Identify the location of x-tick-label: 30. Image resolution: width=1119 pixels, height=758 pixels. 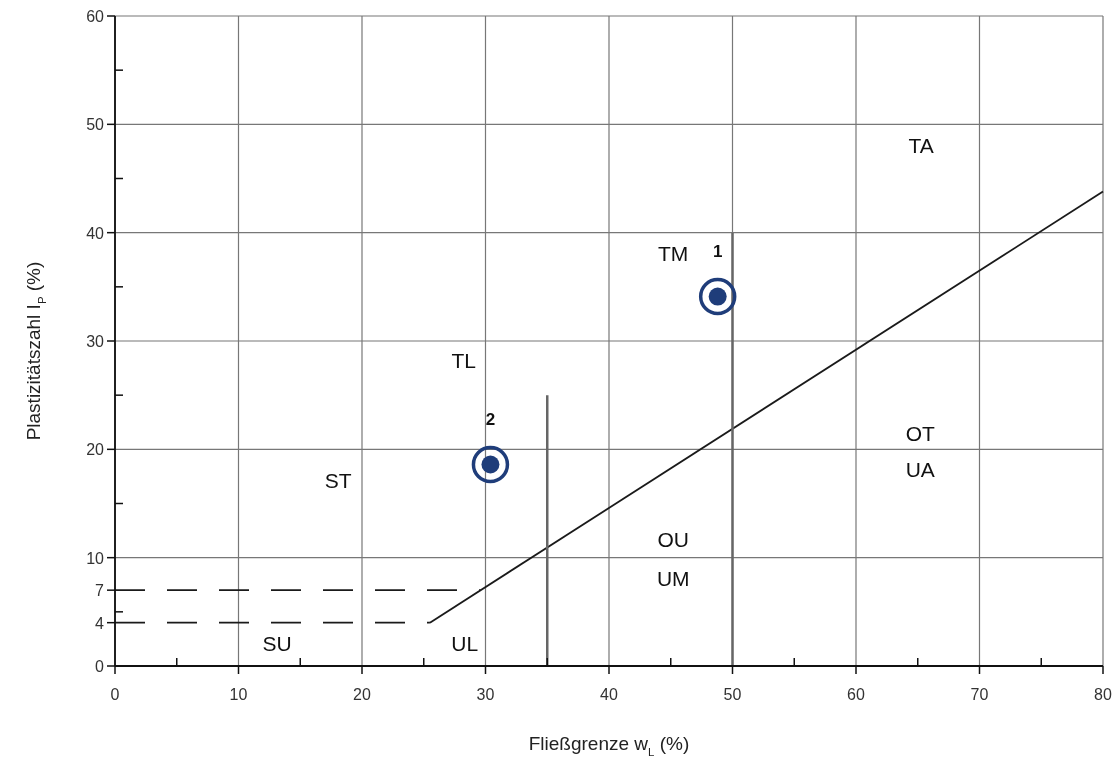
(485, 694).